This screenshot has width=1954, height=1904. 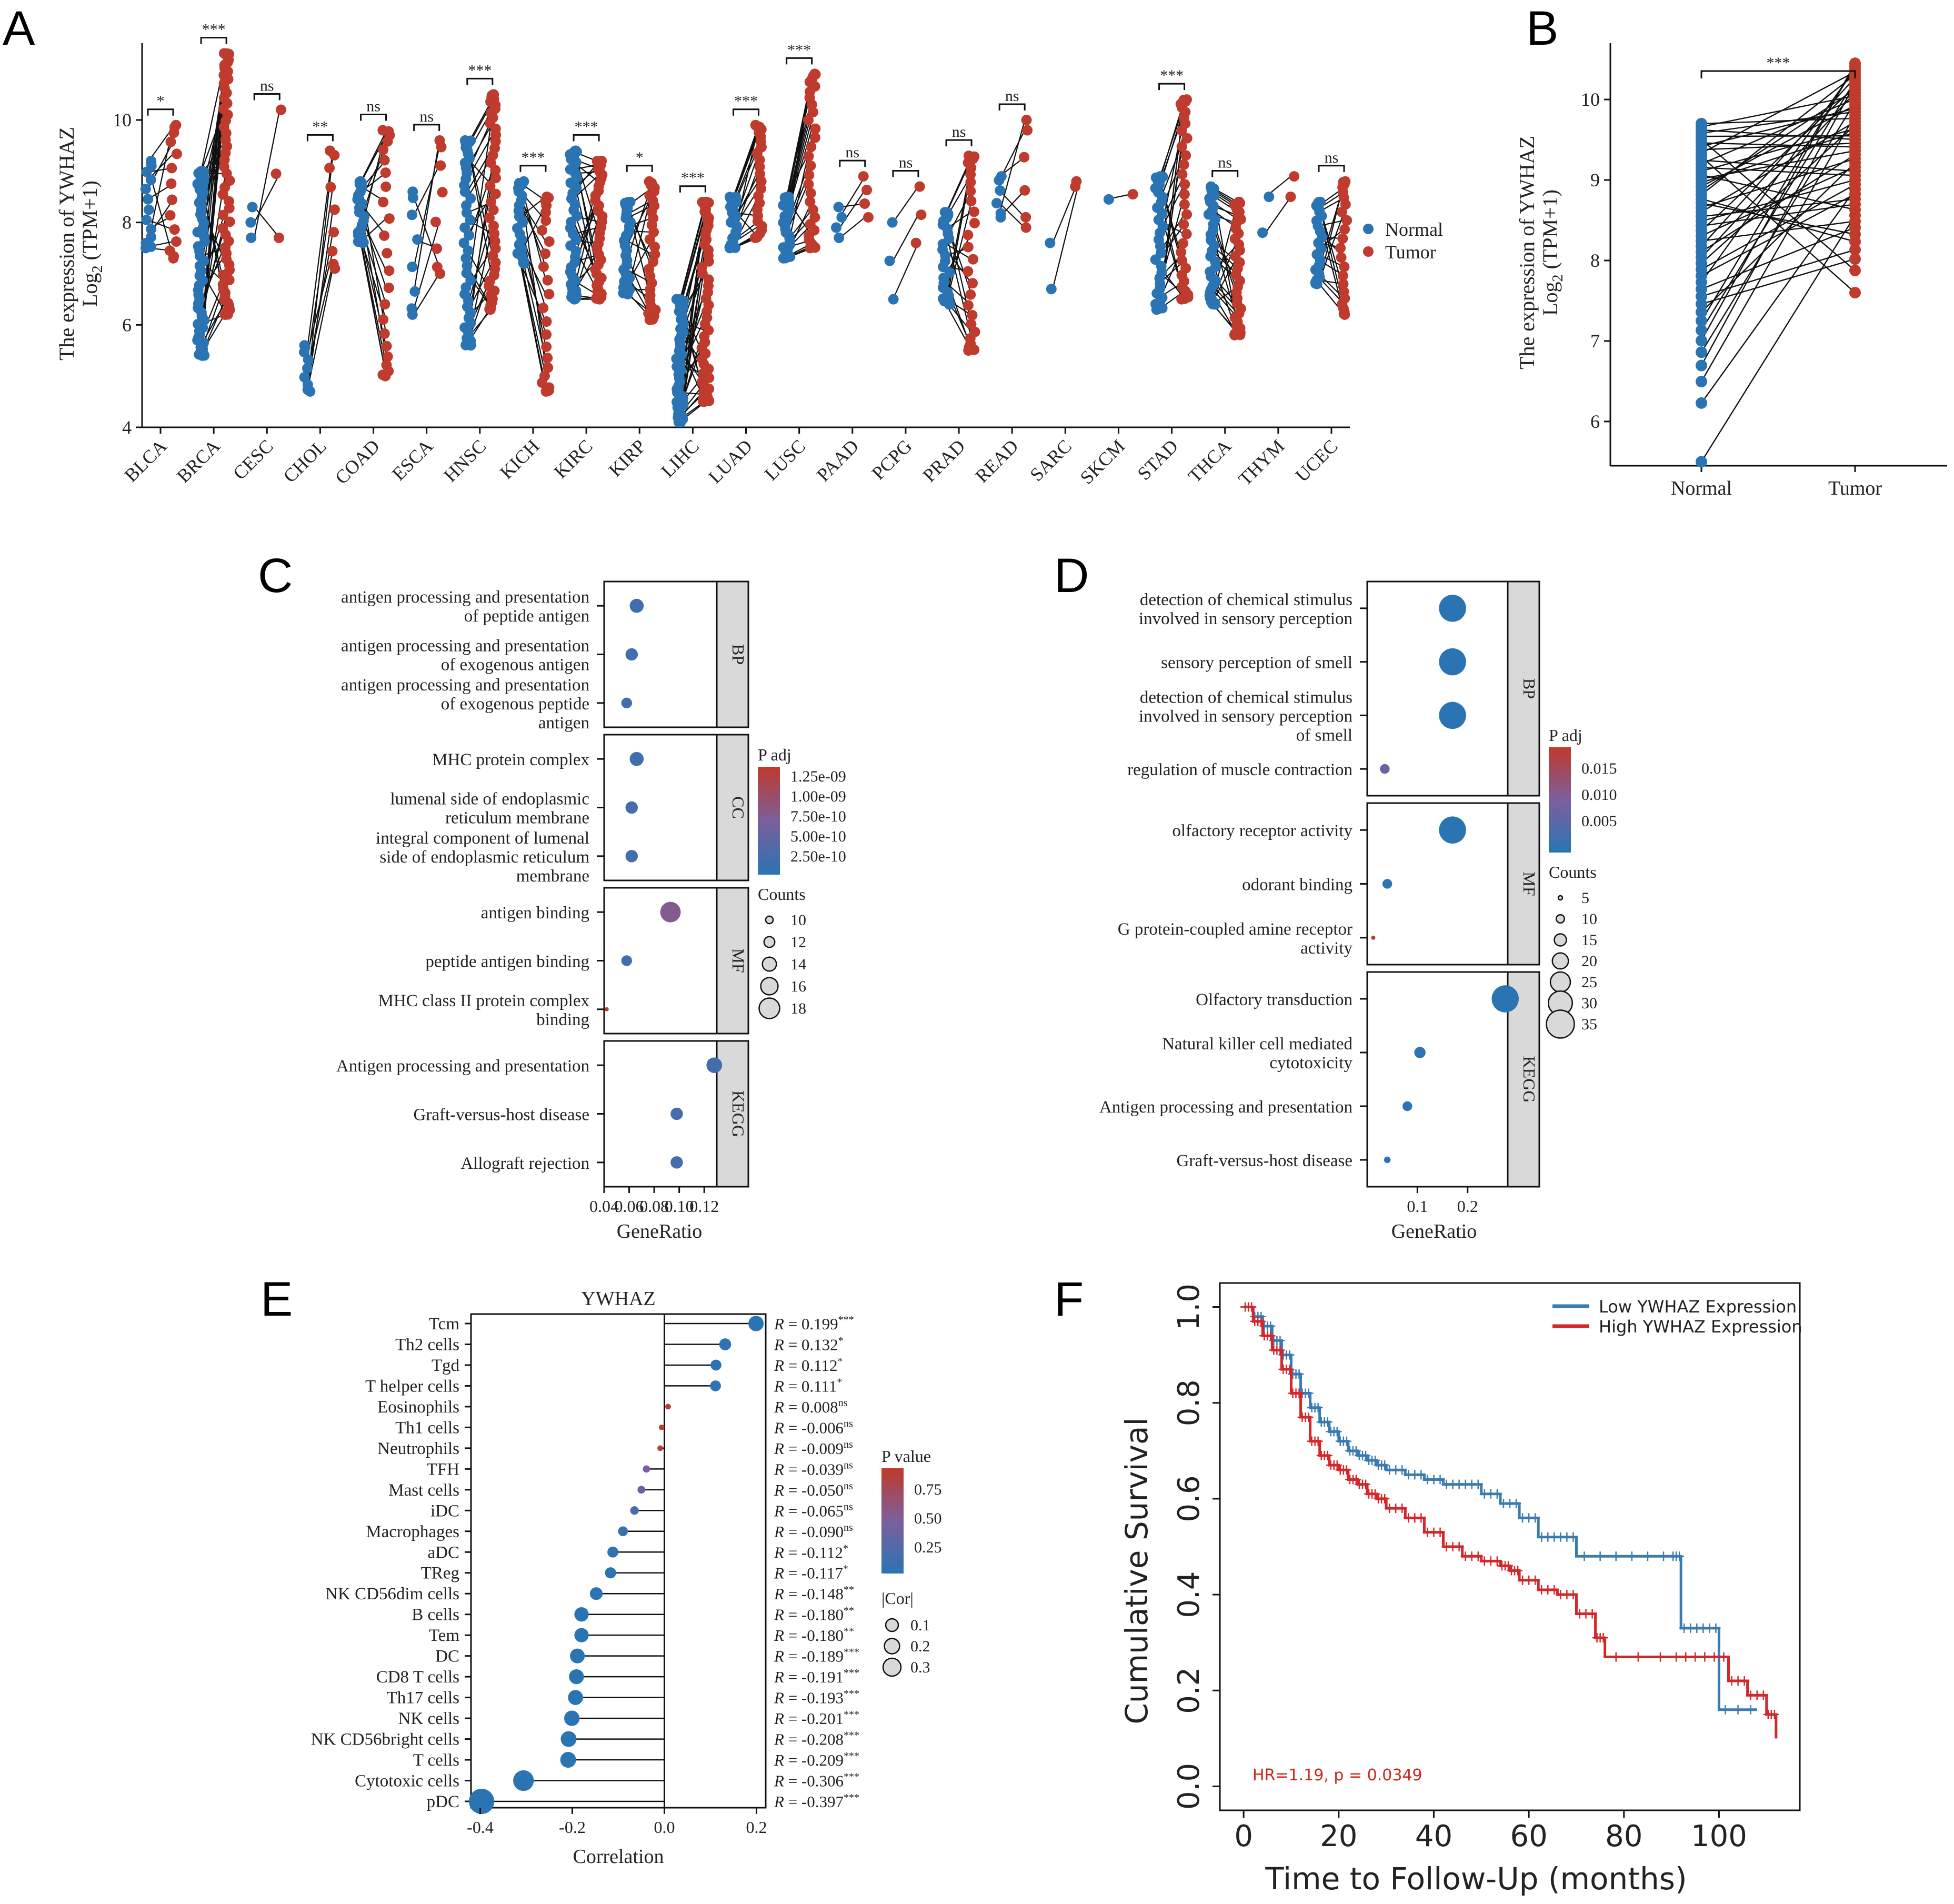 What do you see at coordinates (732, 961) in the screenshot?
I see `facet-strip` at bounding box center [732, 961].